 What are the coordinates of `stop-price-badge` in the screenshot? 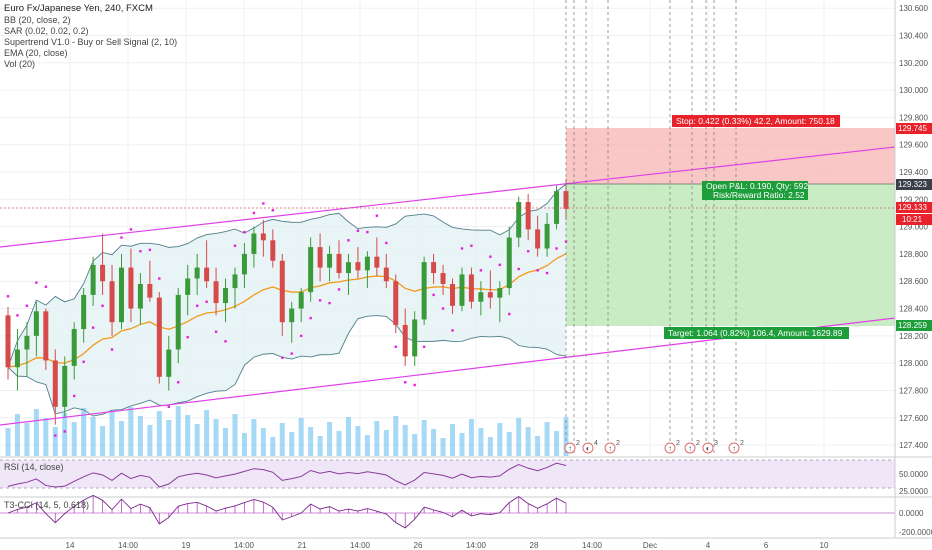 It's located at (914, 128).